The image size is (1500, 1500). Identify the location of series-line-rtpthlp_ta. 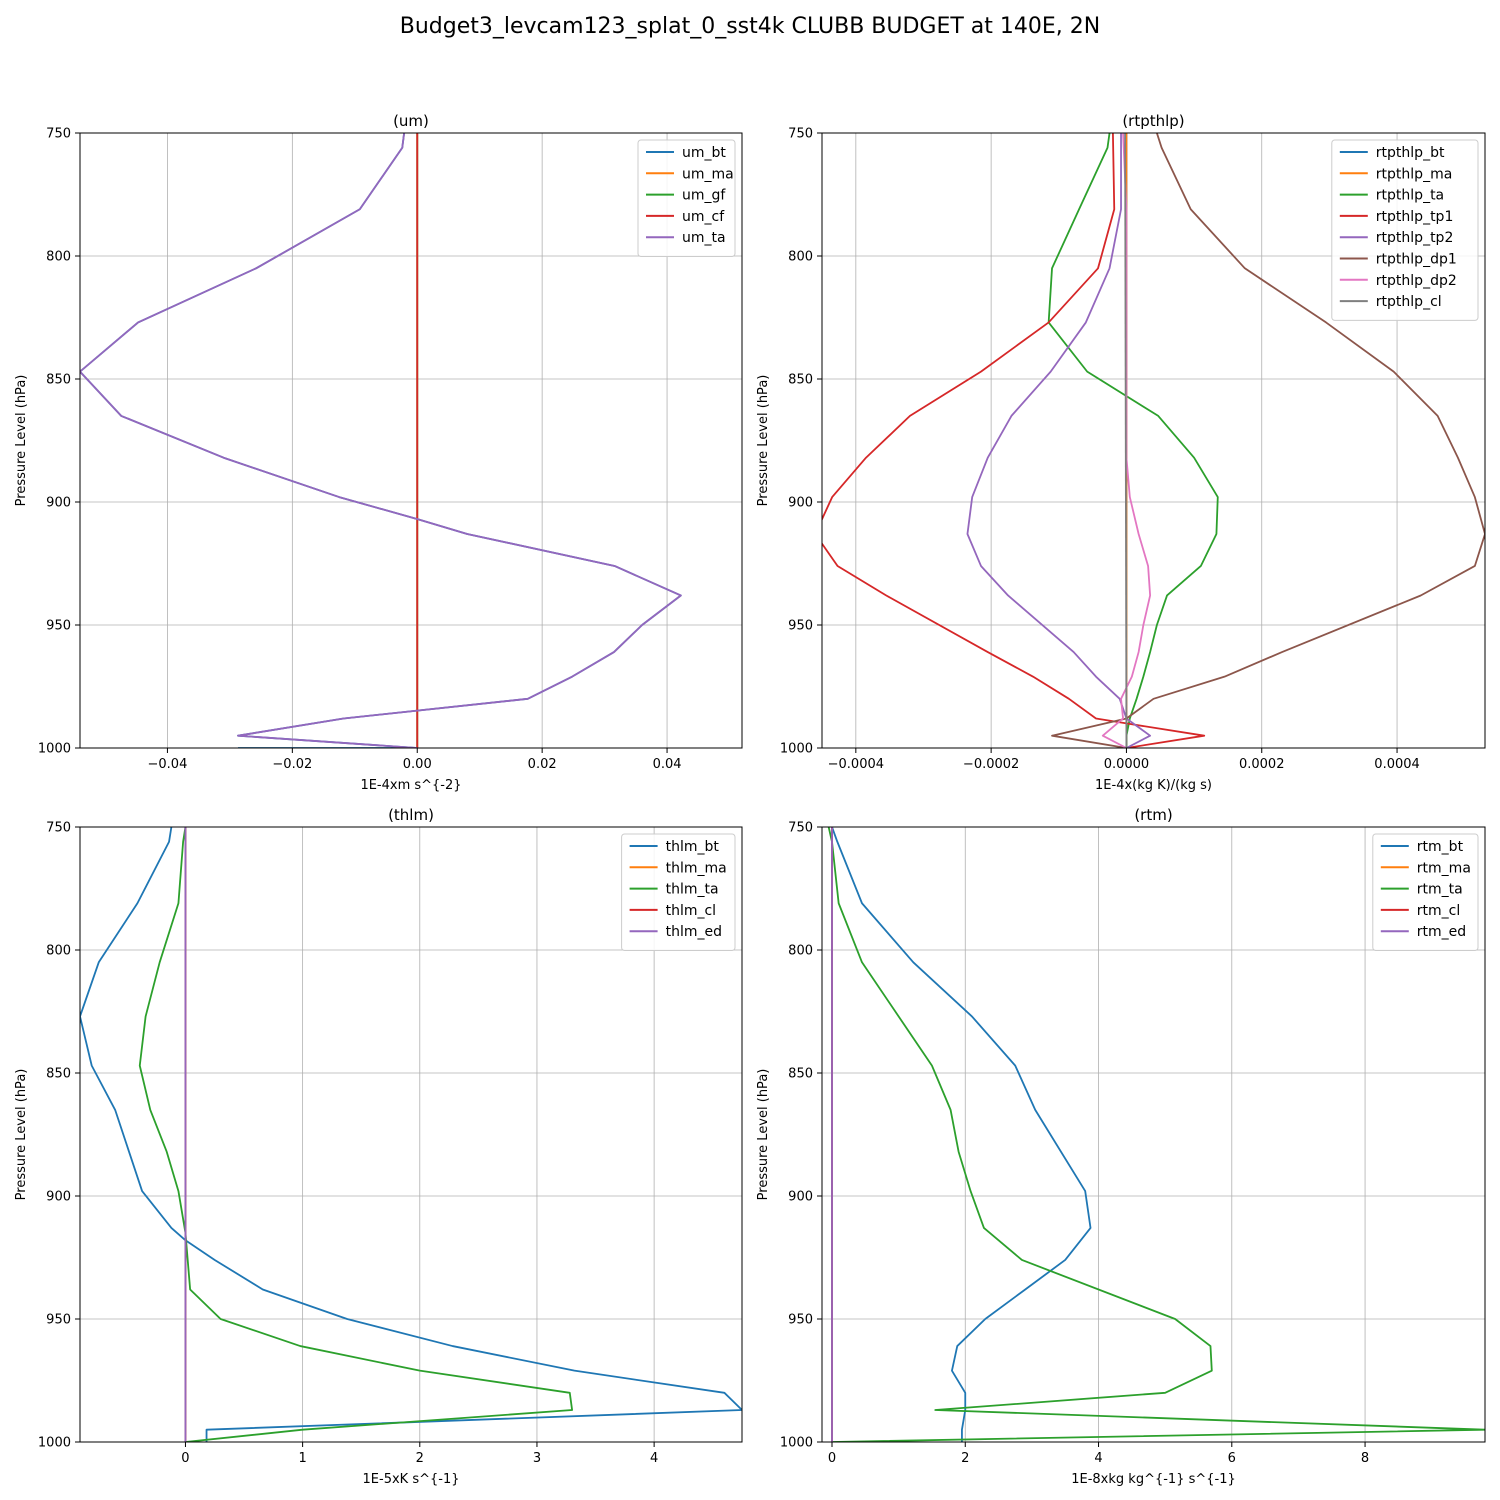
(1133, 440).